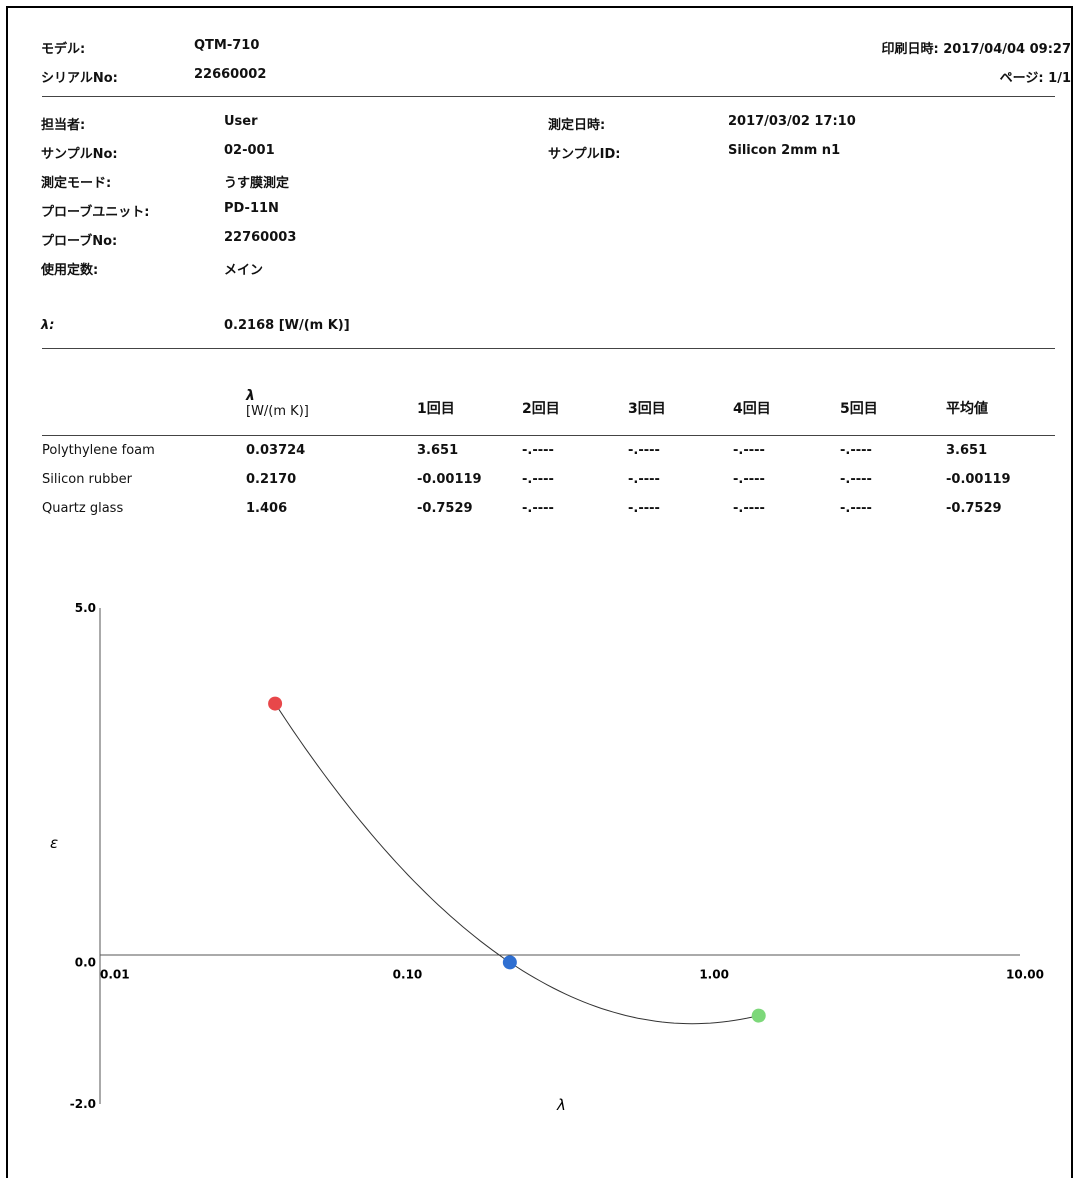  What do you see at coordinates (792, 121) in the screenshot?
I see `measured-value: 2017/03/02 17:10` at bounding box center [792, 121].